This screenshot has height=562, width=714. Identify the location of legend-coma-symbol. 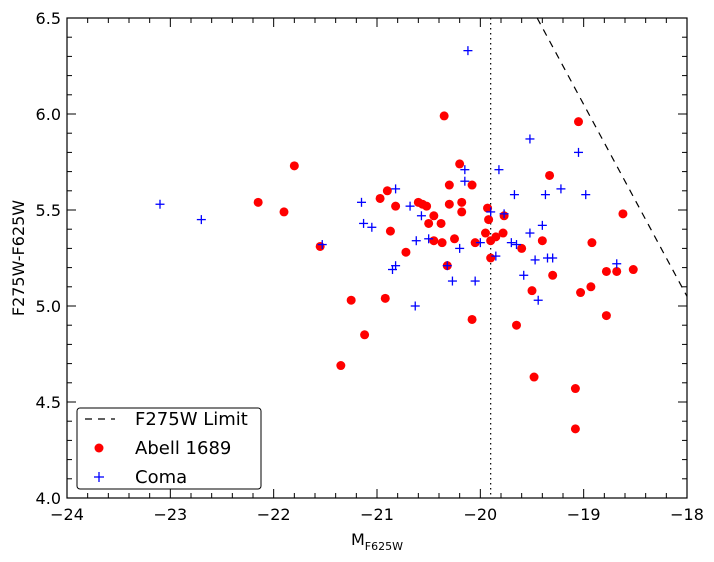
(99, 477).